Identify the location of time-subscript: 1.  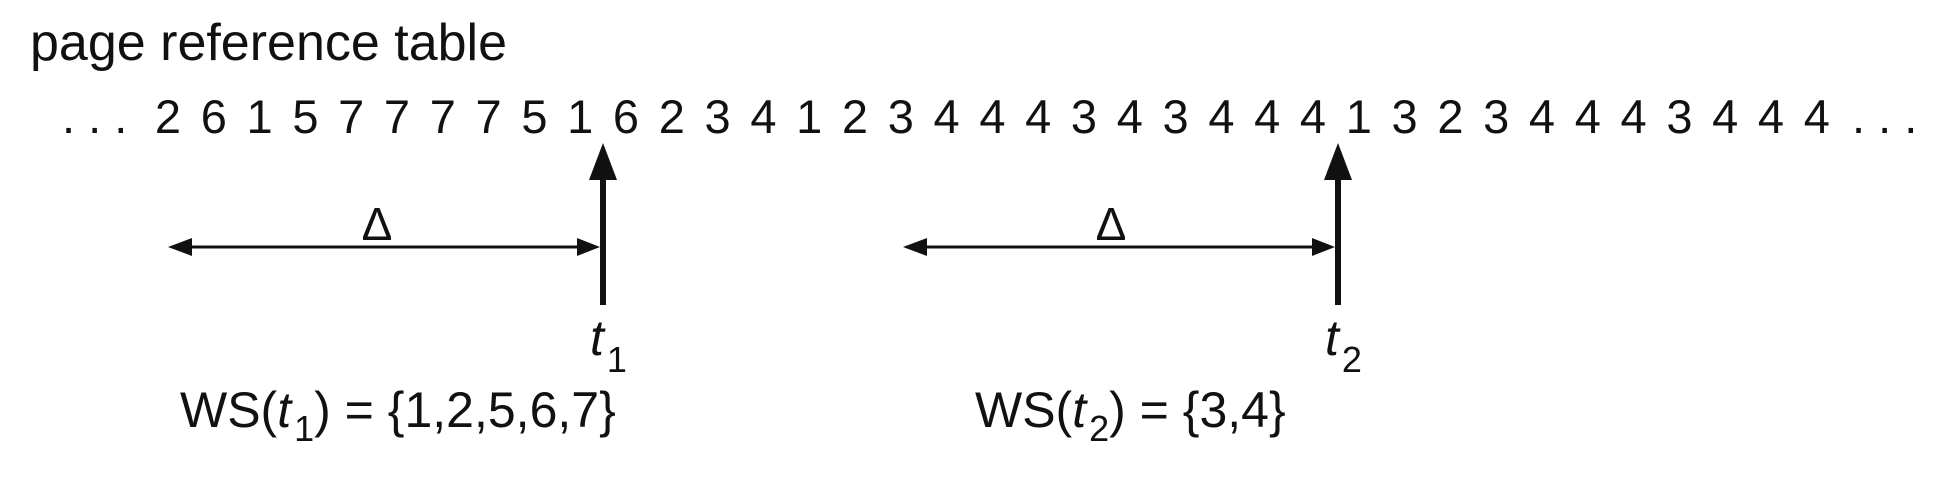
(617, 359).